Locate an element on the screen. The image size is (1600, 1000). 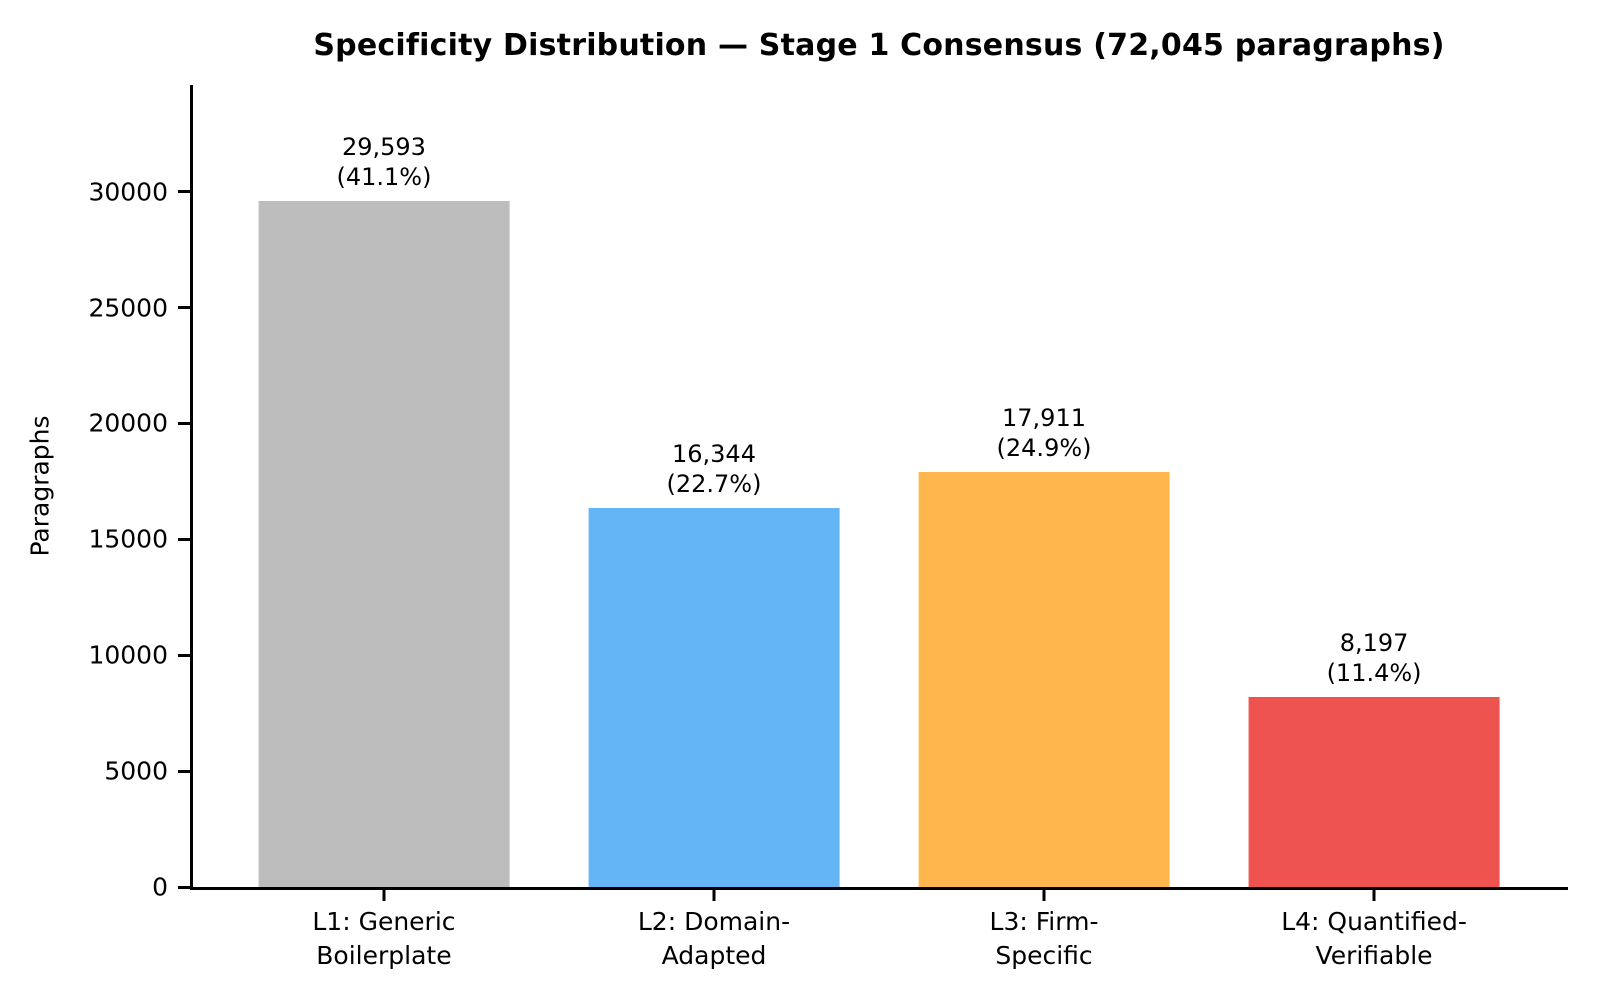
bar-l3-firm-specific is located at coordinates (1044, 679).